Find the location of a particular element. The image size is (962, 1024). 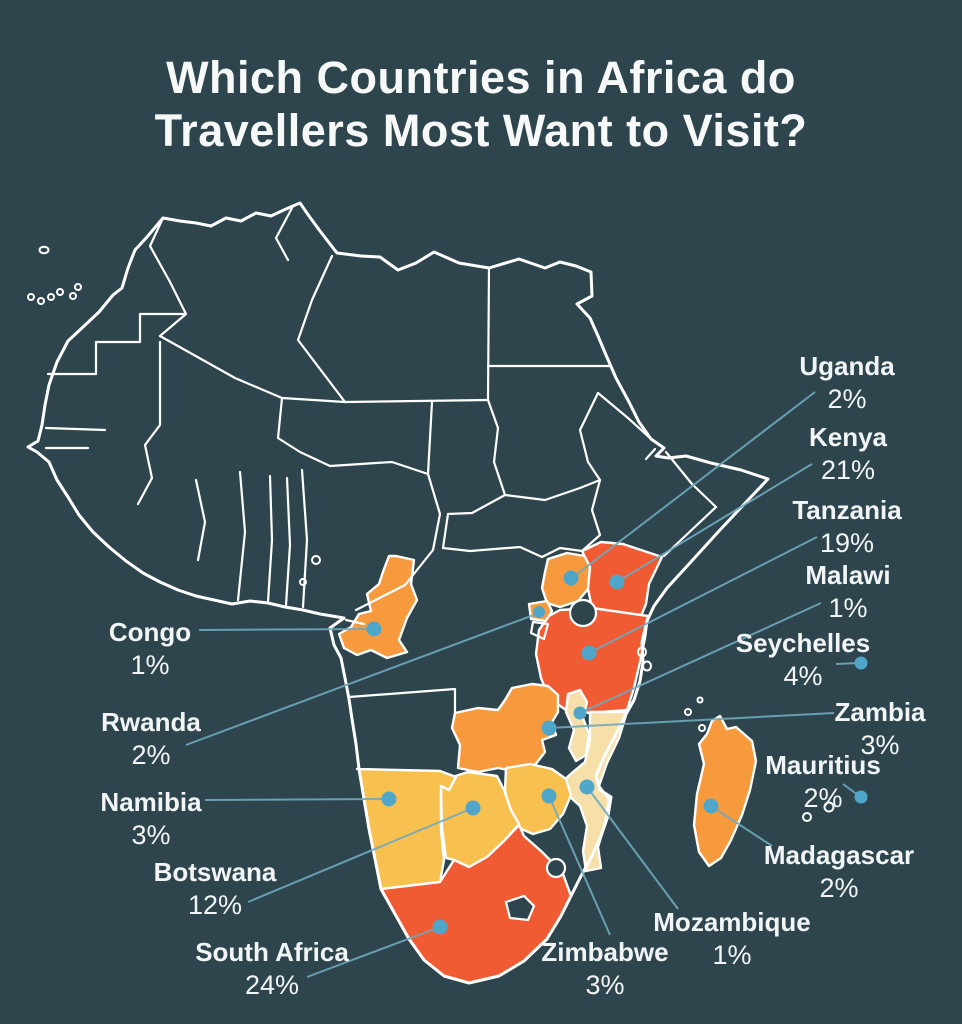

border-togo-benin is located at coordinates (288, 541).